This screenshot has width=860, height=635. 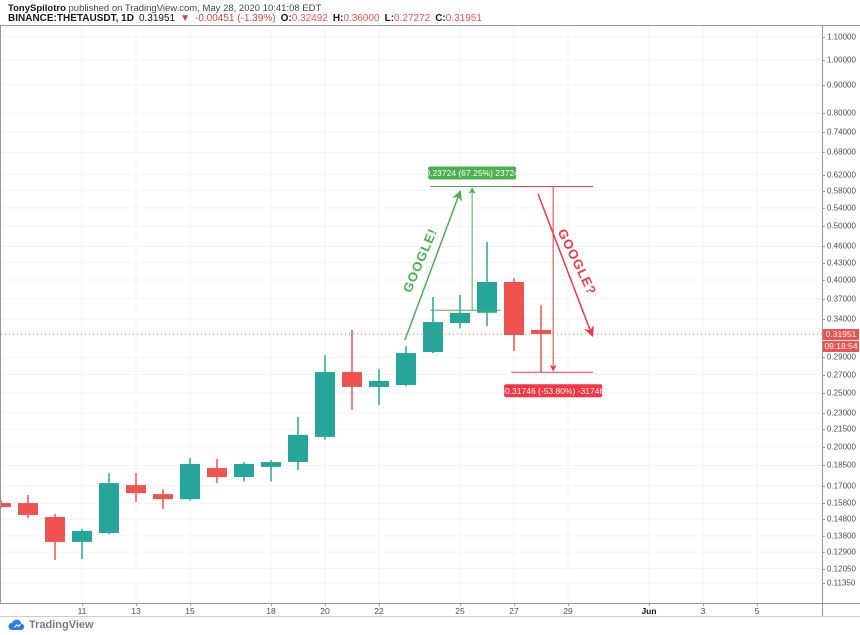 What do you see at coordinates (71, 18) in the screenshot?
I see `symbol-name: BINANCE:THETAUSDT, 1D` at bounding box center [71, 18].